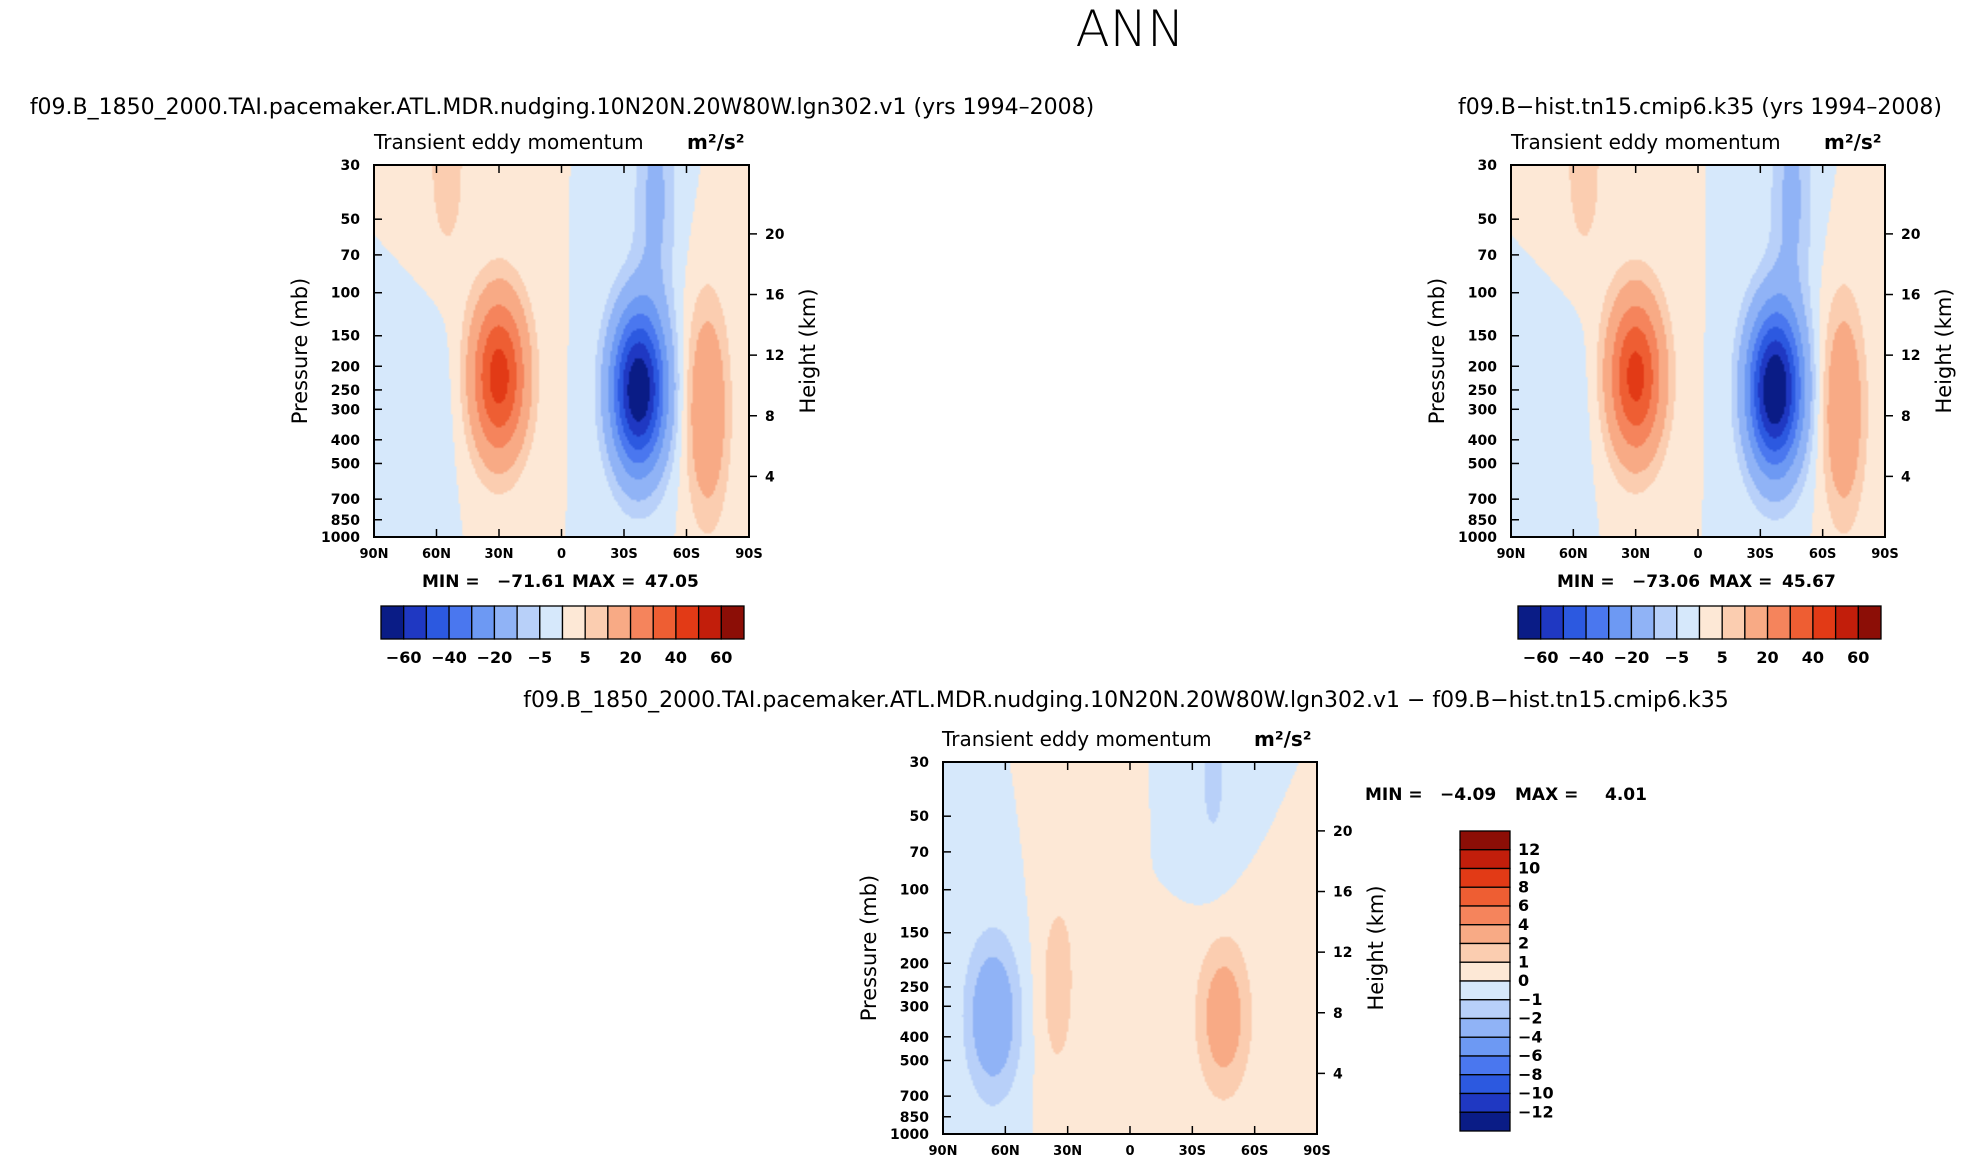  Describe the element at coordinates (1530, 999) in the screenshot. I see `colorbar-label: −1` at that location.